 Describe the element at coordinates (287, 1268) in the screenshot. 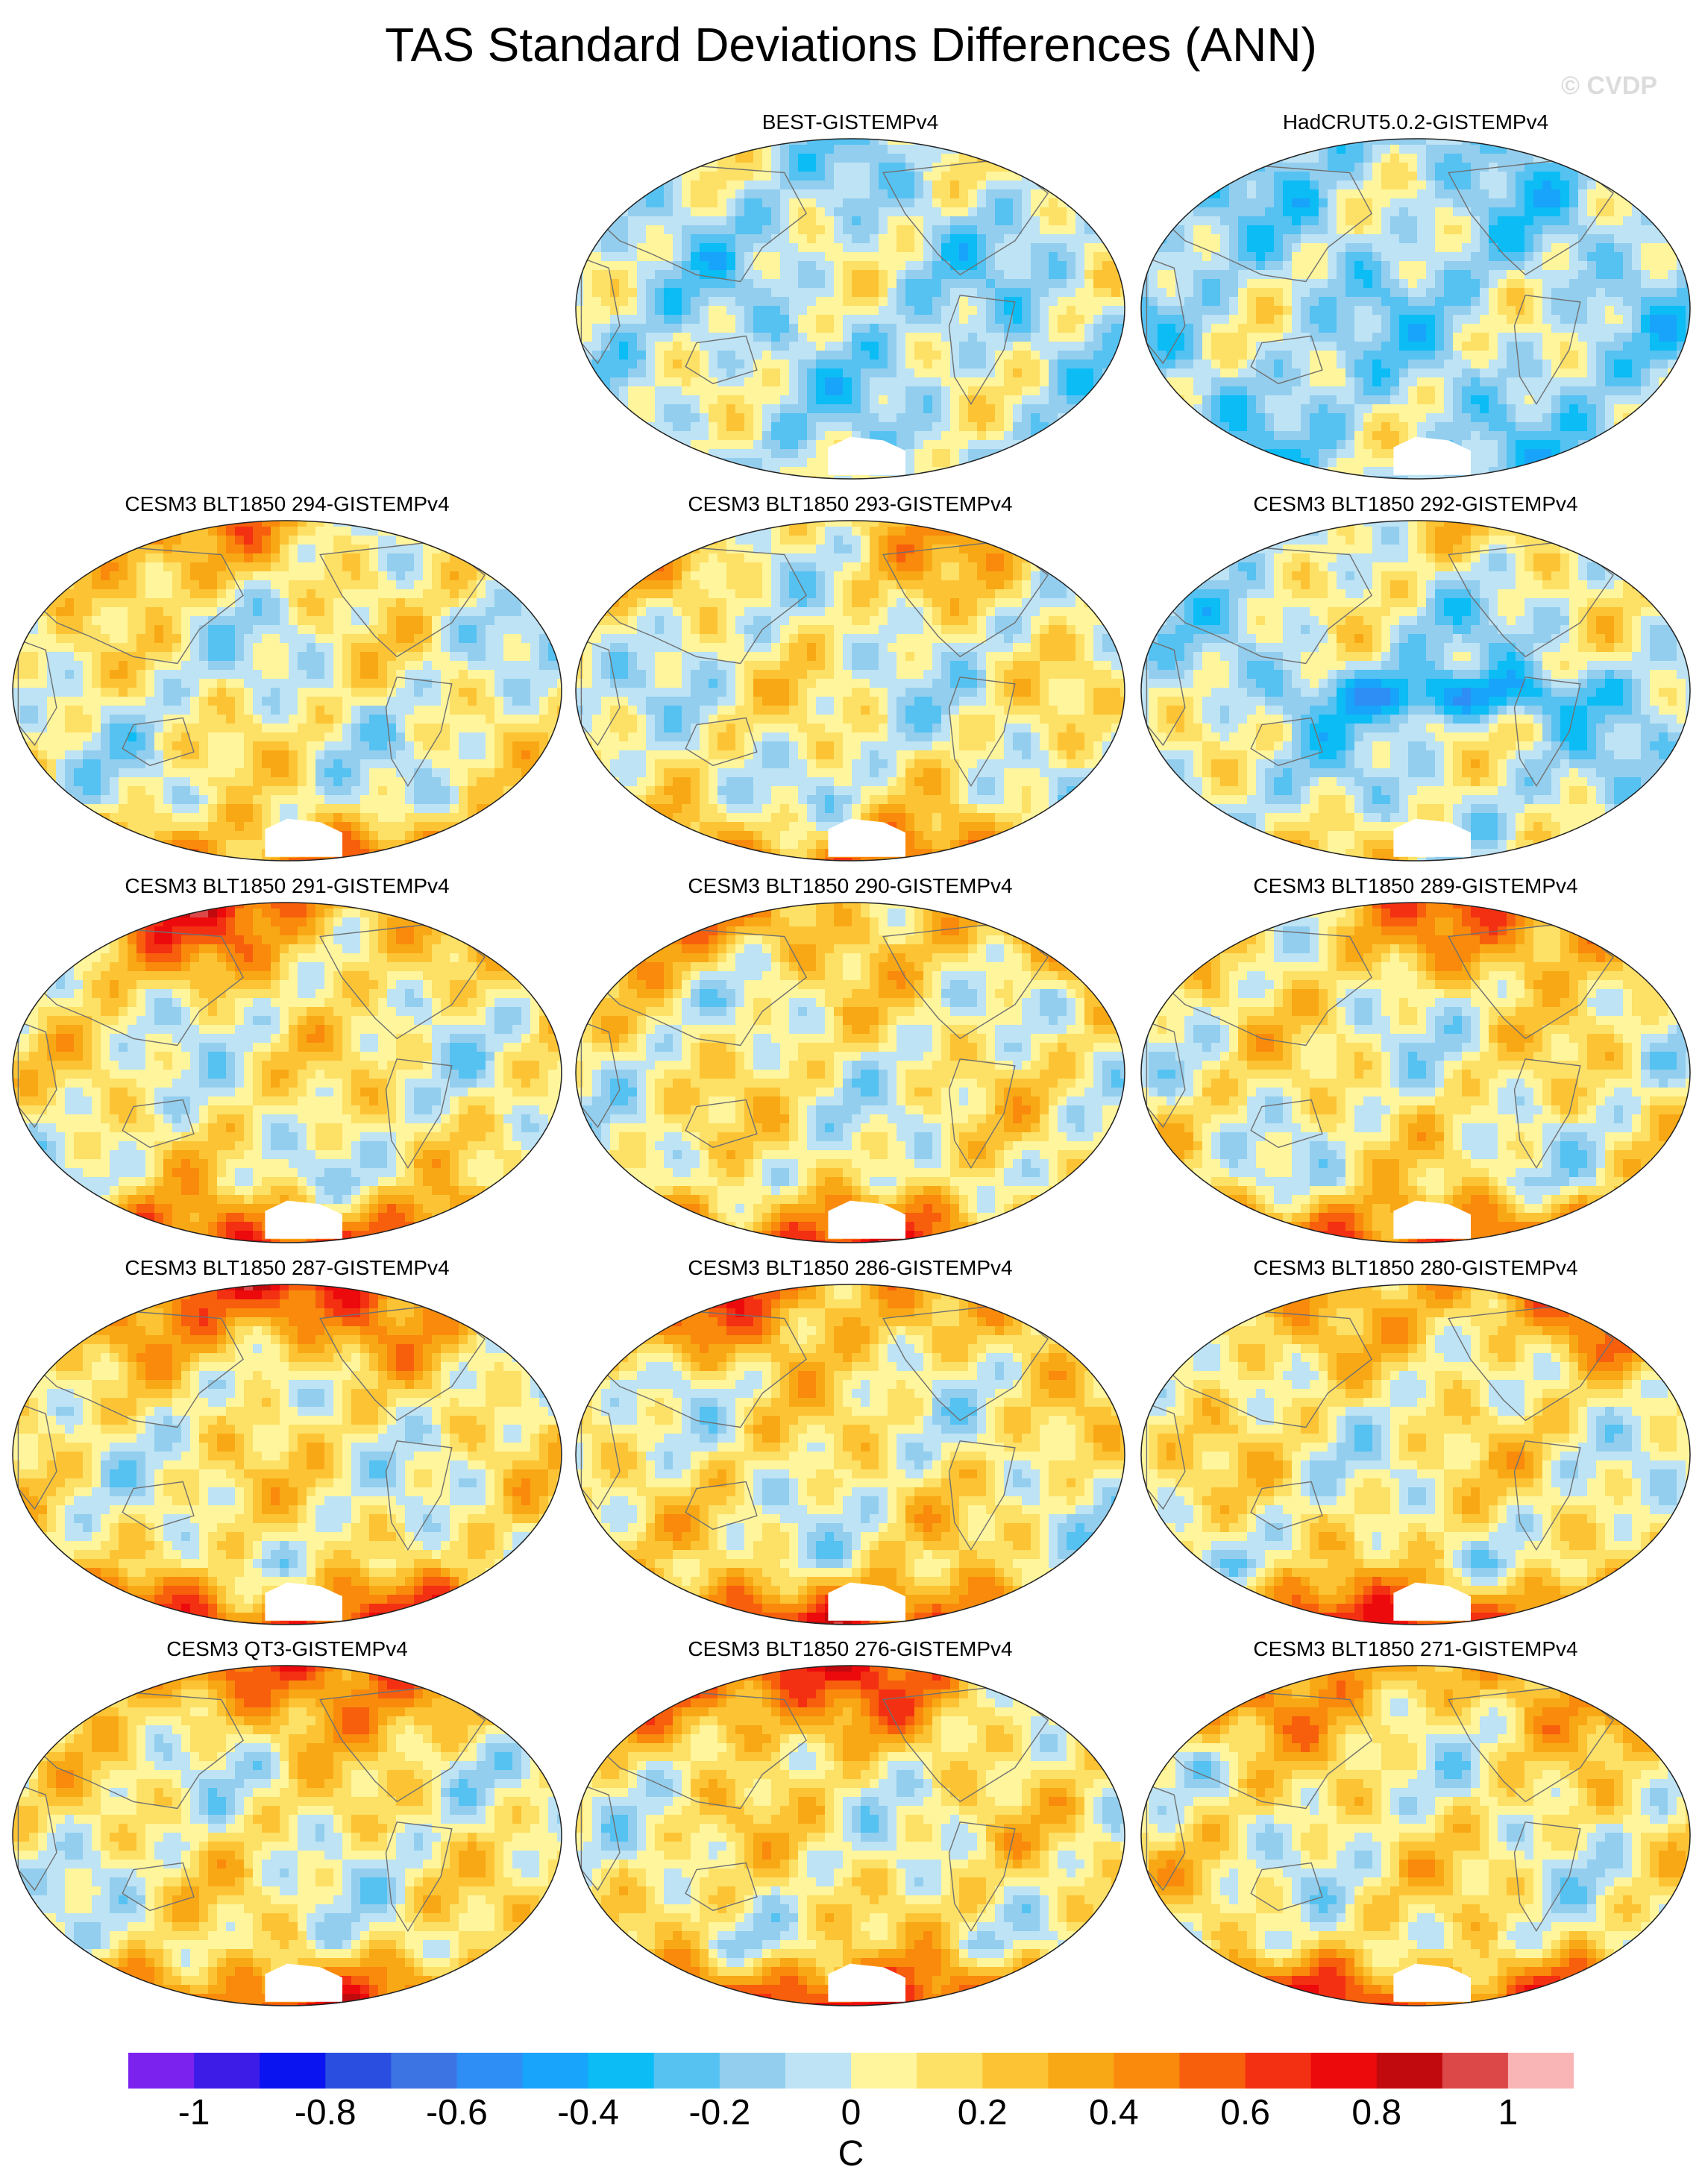

I see `map-panel-title: CESM3 BLT1850 287-GISTEMPv4` at that location.